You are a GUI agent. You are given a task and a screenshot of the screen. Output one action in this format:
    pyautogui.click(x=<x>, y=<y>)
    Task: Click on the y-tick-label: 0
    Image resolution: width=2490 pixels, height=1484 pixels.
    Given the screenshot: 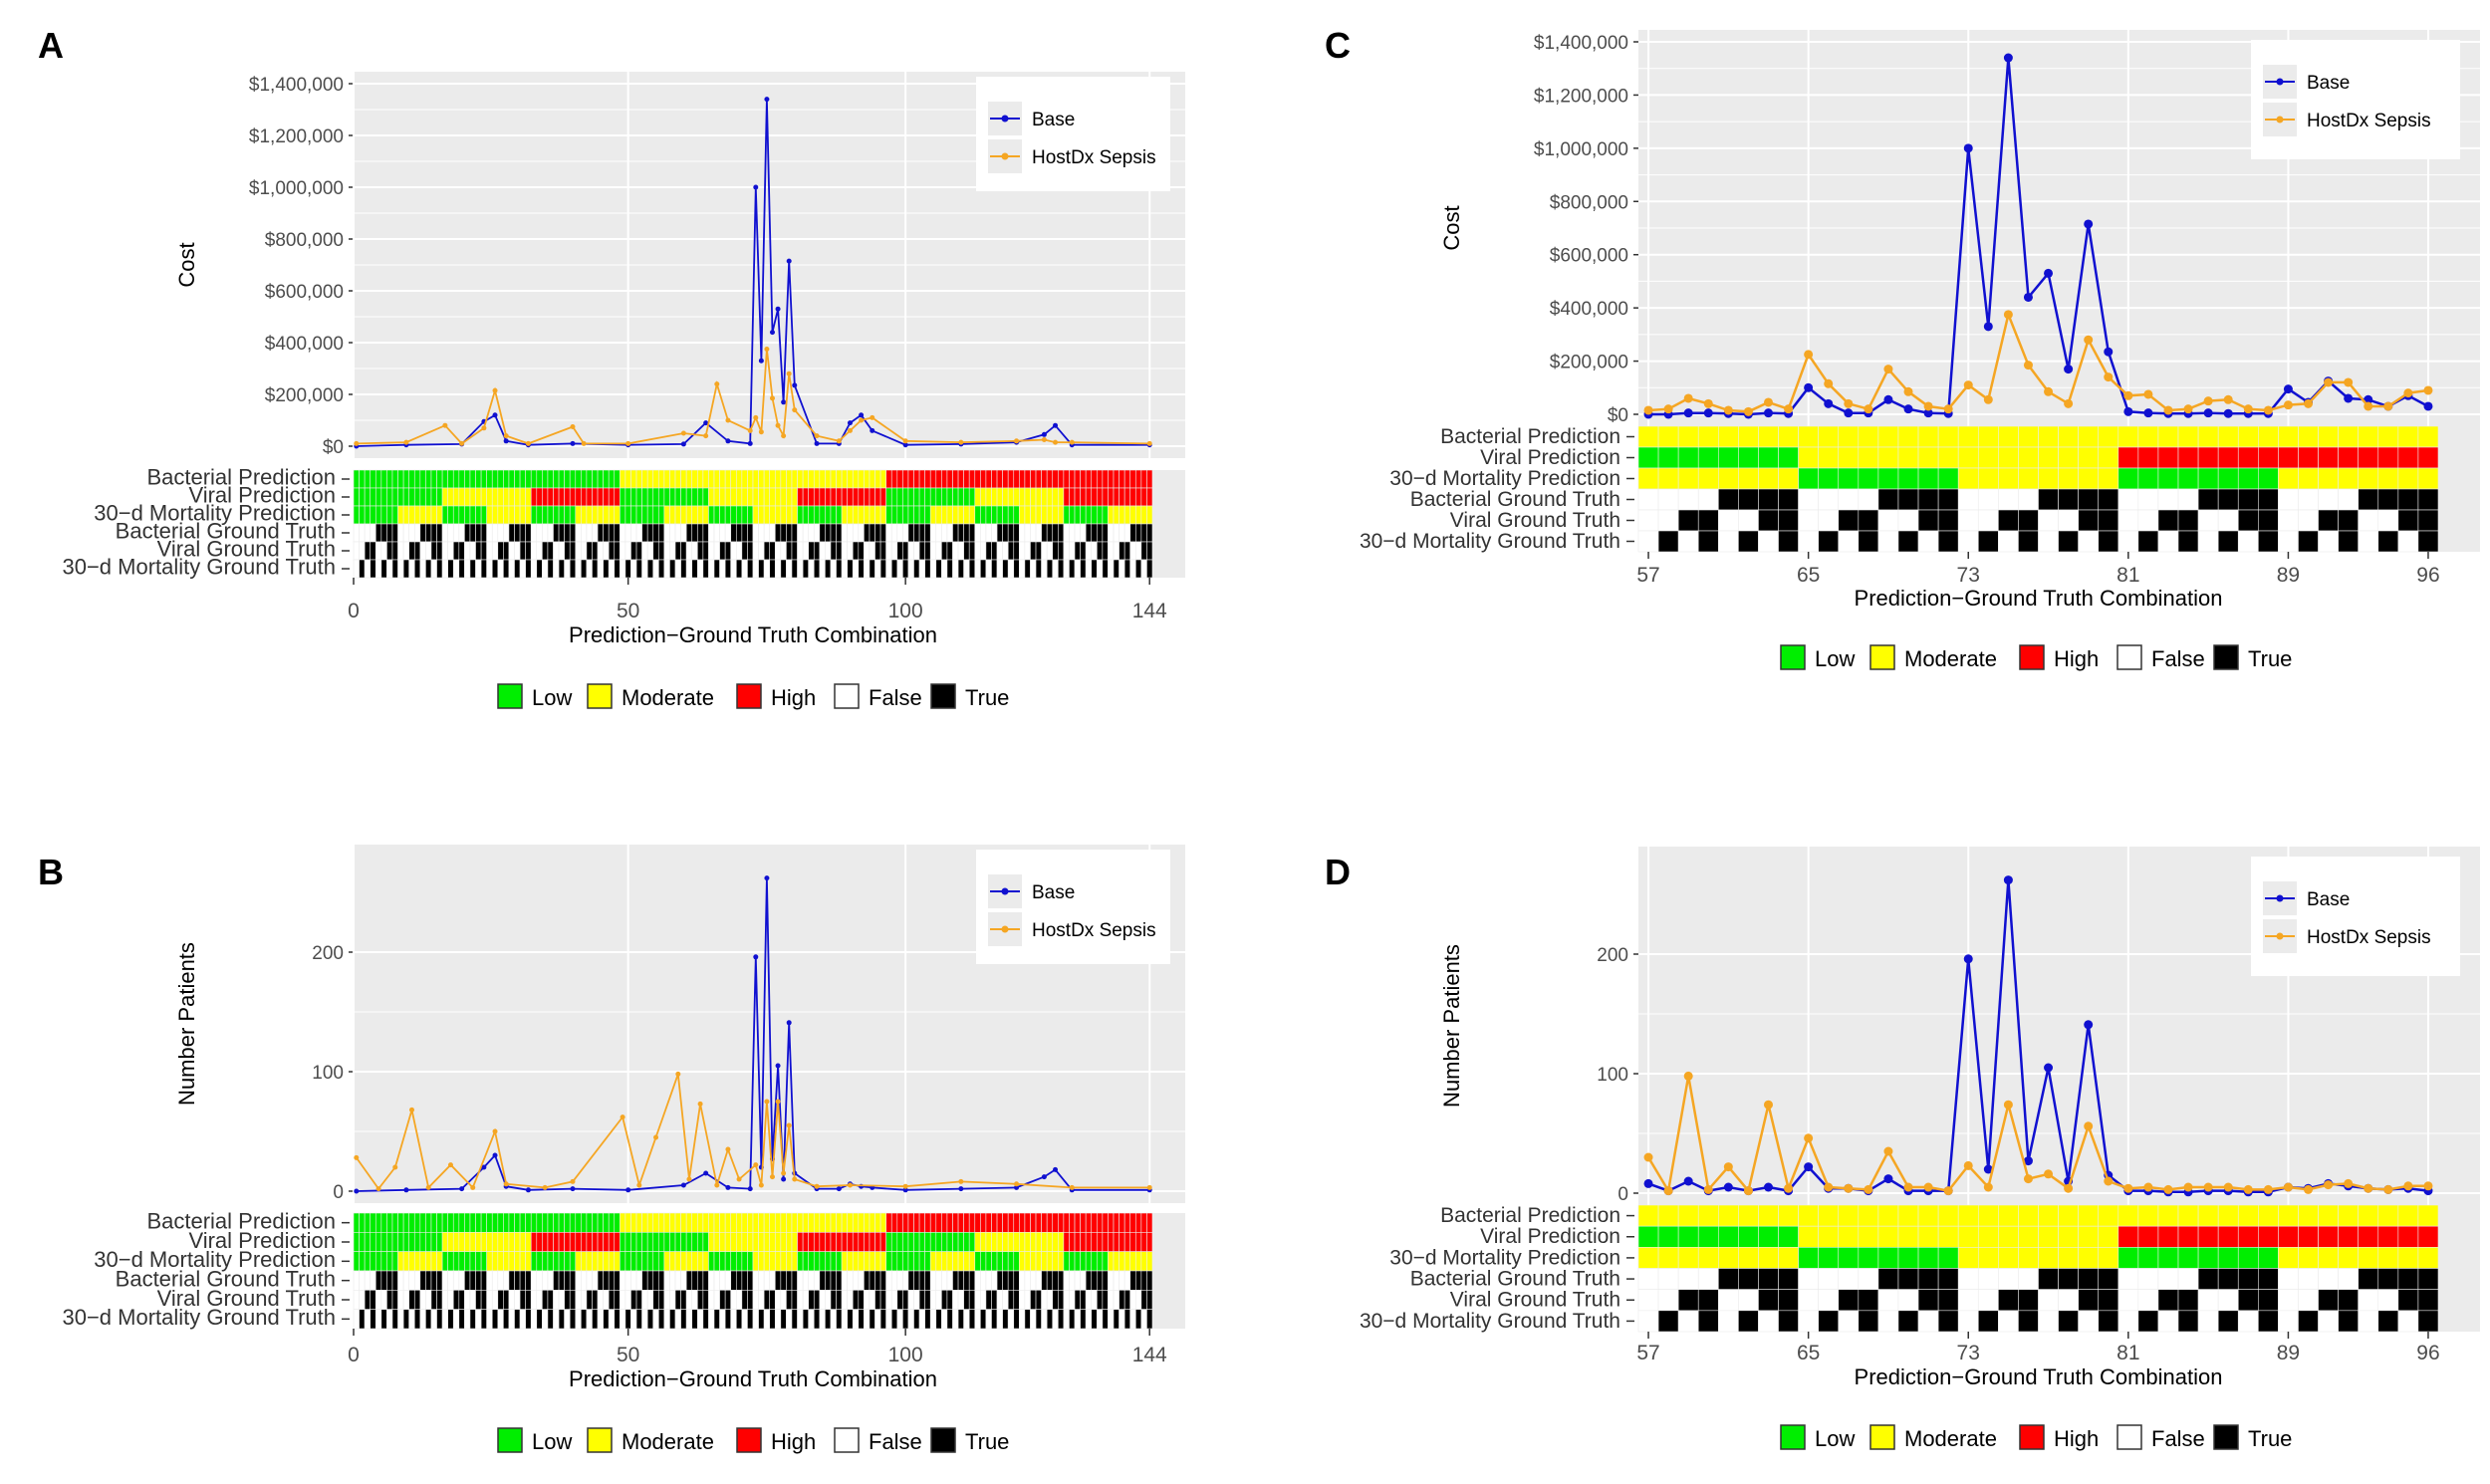 What is the action you would take?
    pyautogui.click(x=338, y=1192)
    